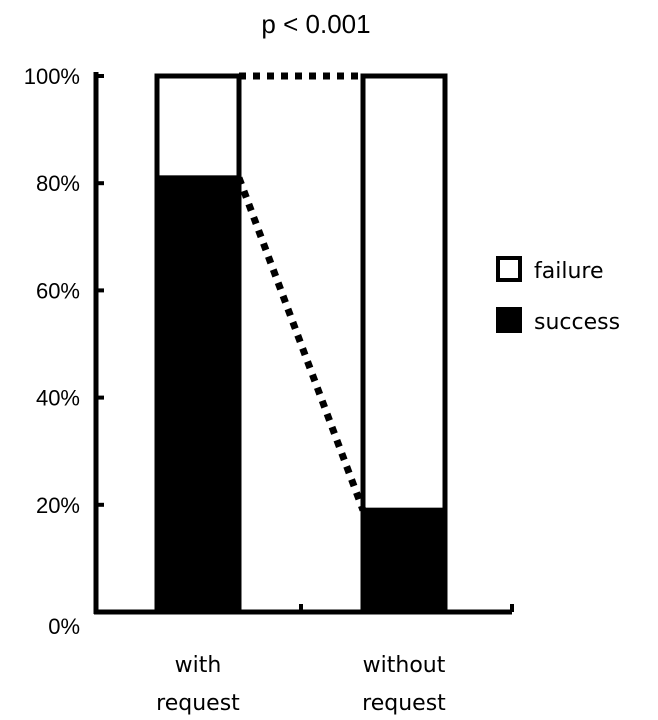 The height and width of the screenshot is (720, 658). What do you see at coordinates (569, 271) in the screenshot?
I see `legend-label-failure: failure` at bounding box center [569, 271].